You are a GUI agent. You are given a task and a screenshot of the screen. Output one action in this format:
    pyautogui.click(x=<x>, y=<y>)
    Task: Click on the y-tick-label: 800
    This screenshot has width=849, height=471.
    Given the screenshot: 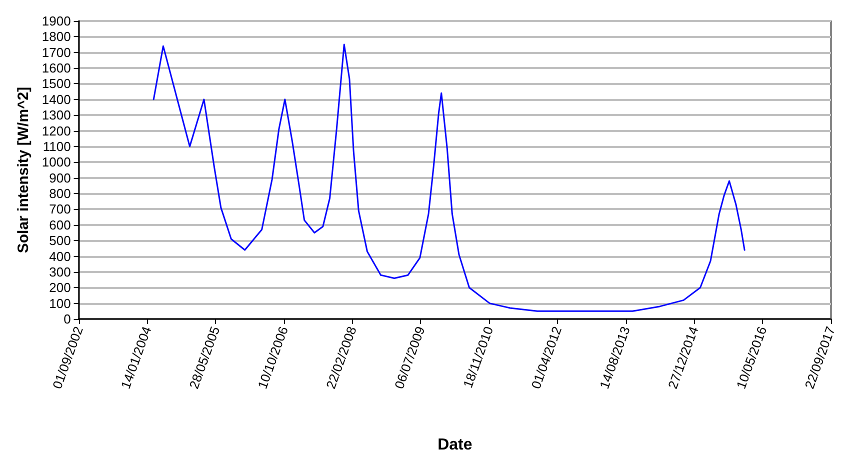 What is the action you would take?
    pyautogui.click(x=60, y=194)
    